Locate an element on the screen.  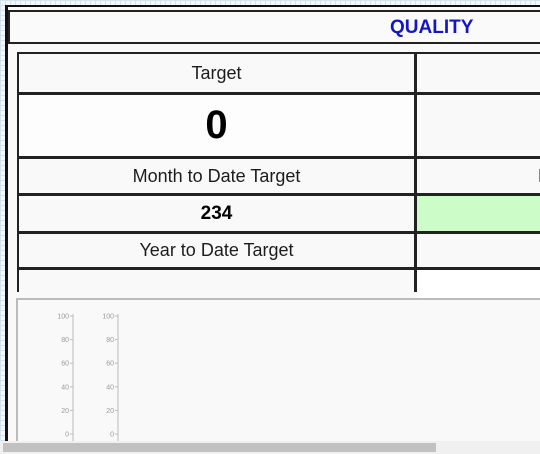
page-title: QUALITY is located at coordinates (432, 27).